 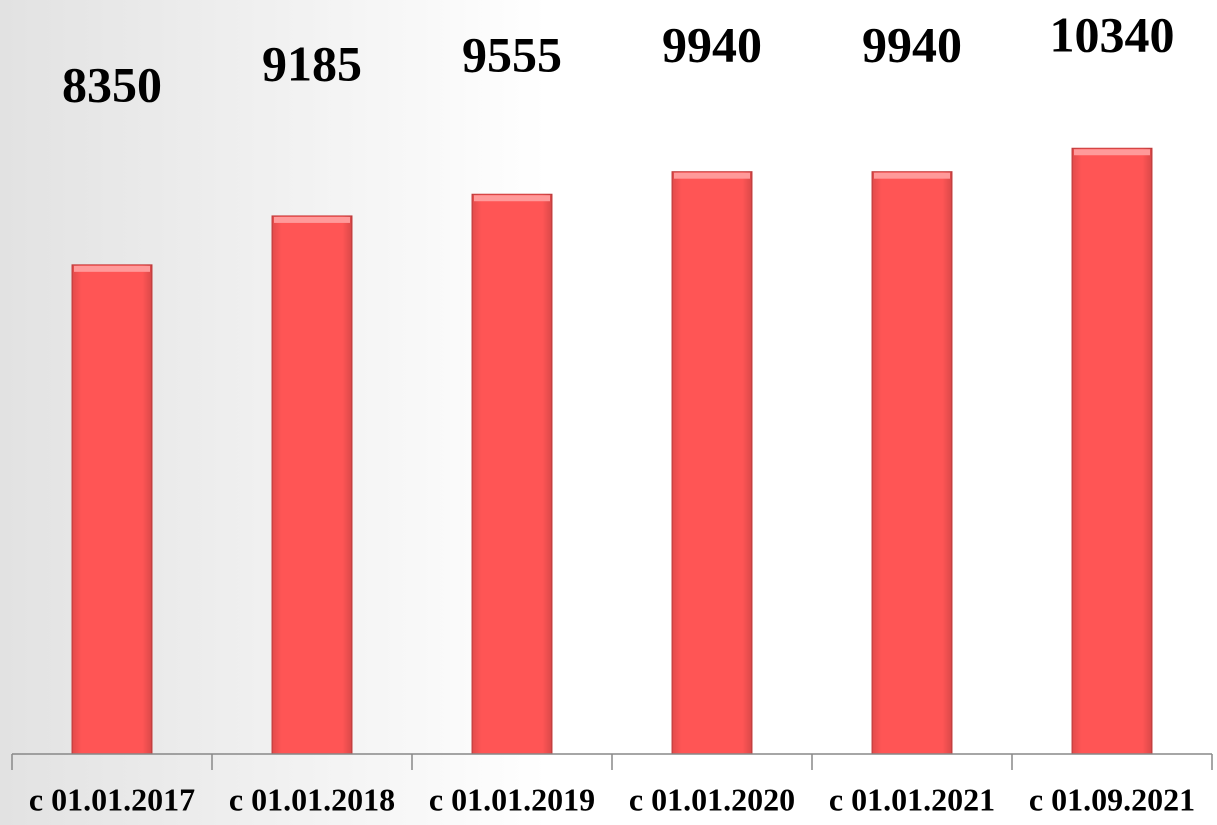 What do you see at coordinates (1112, 799) in the screenshot?
I see `x-tick-label: c 01.09.2021` at bounding box center [1112, 799].